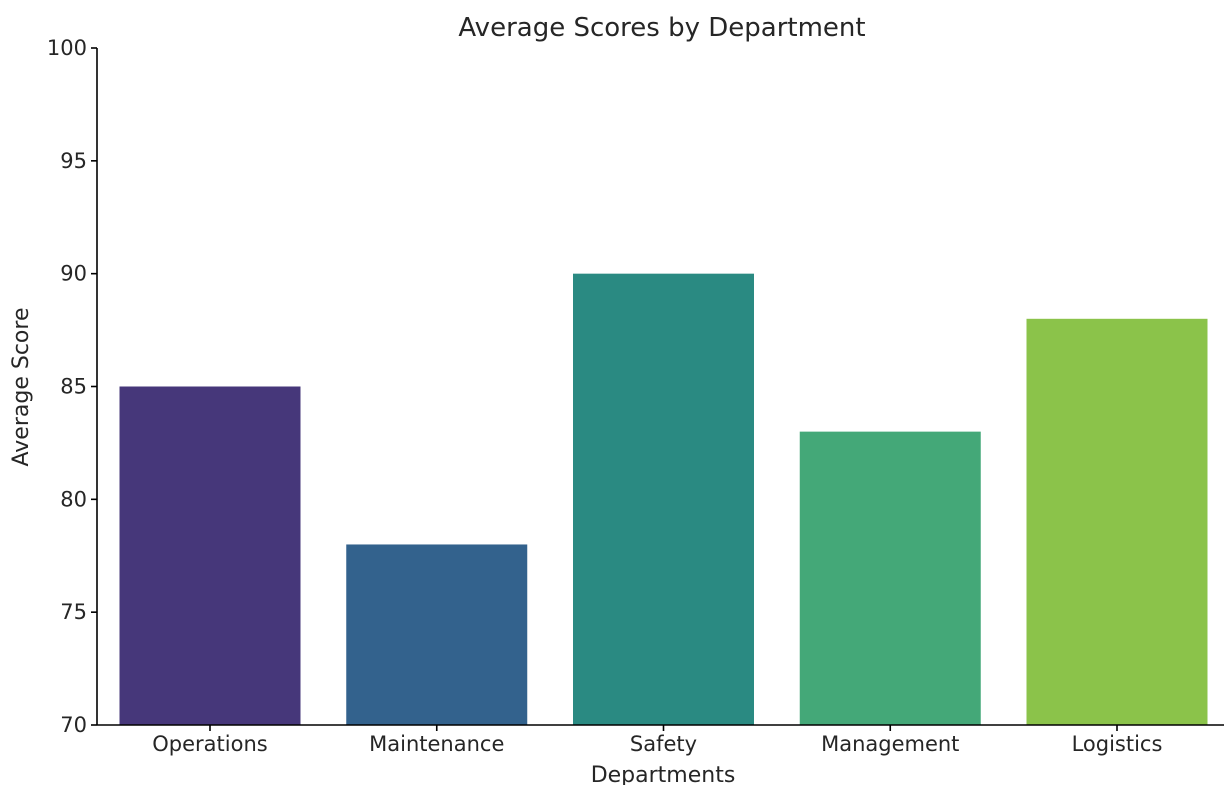  What do you see at coordinates (21, 387) in the screenshot?
I see `y-axis-label: Average Score` at bounding box center [21, 387].